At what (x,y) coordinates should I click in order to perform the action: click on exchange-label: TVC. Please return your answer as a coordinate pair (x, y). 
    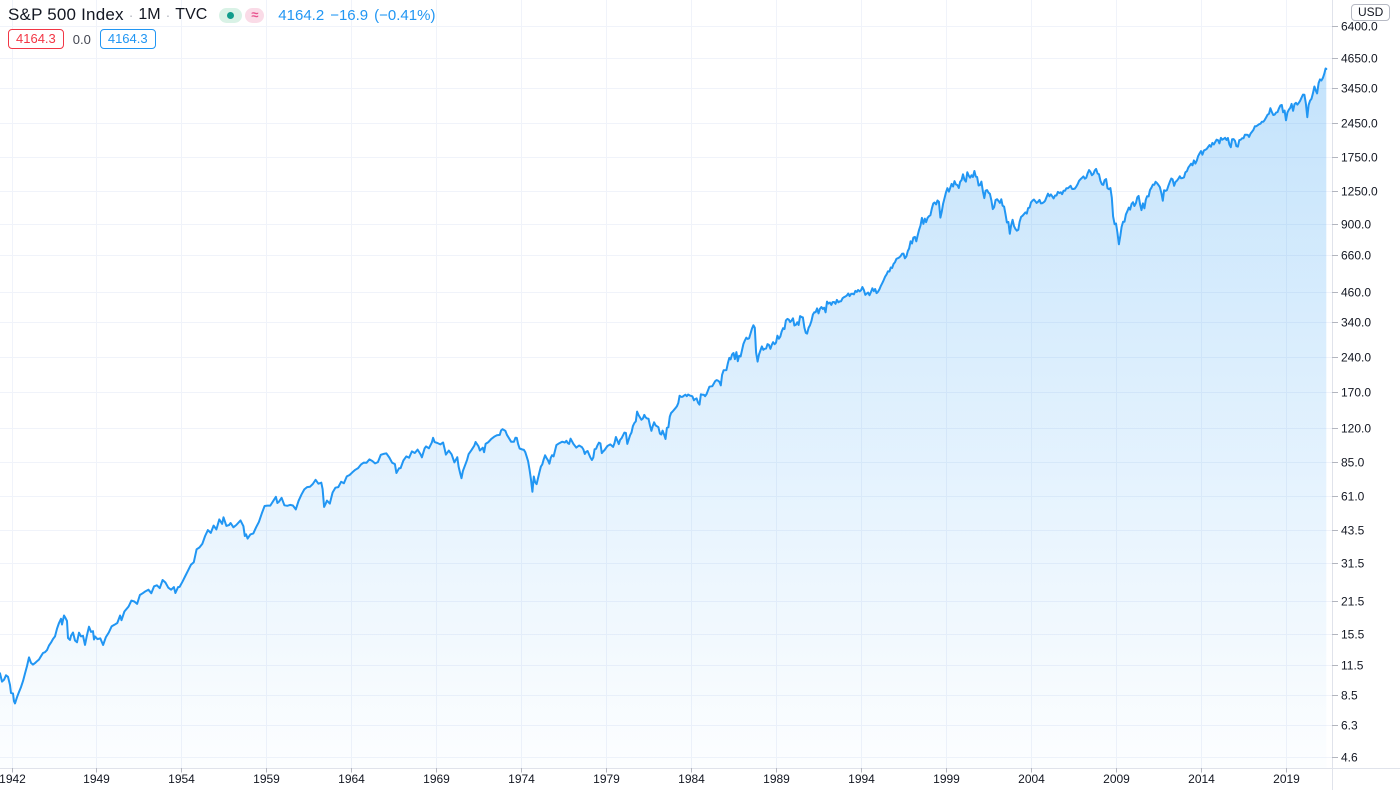
    Looking at the image, I should click on (191, 14).